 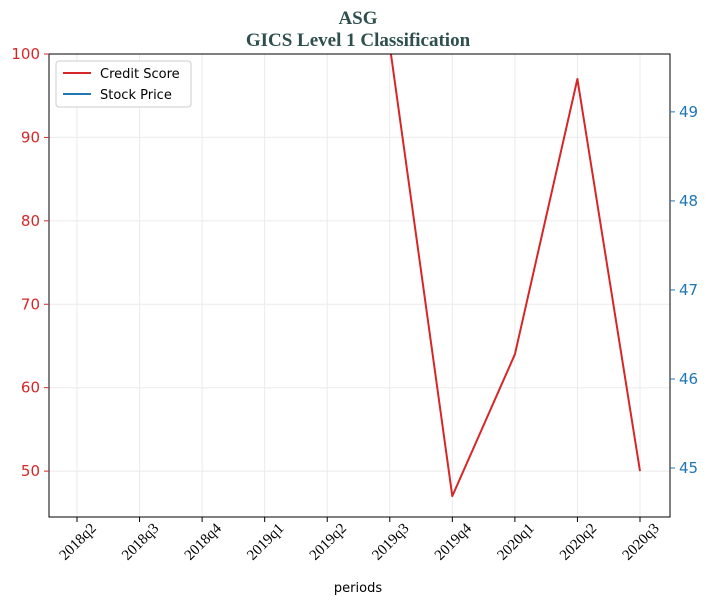 I want to click on left-tick-label: 70, so click(x=30, y=304).